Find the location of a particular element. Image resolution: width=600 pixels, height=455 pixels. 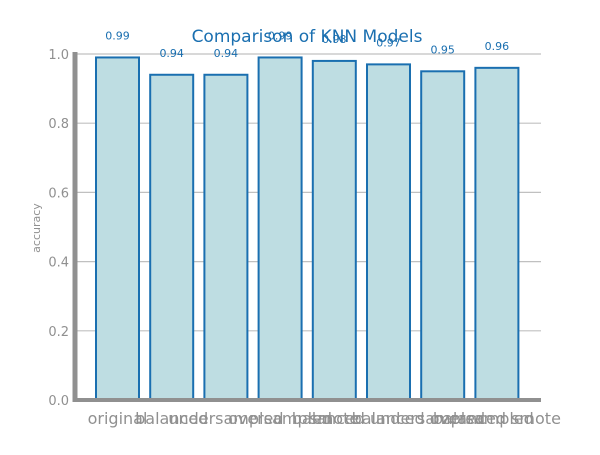

y-tick-label: 0.4 is located at coordinates (58, 263).